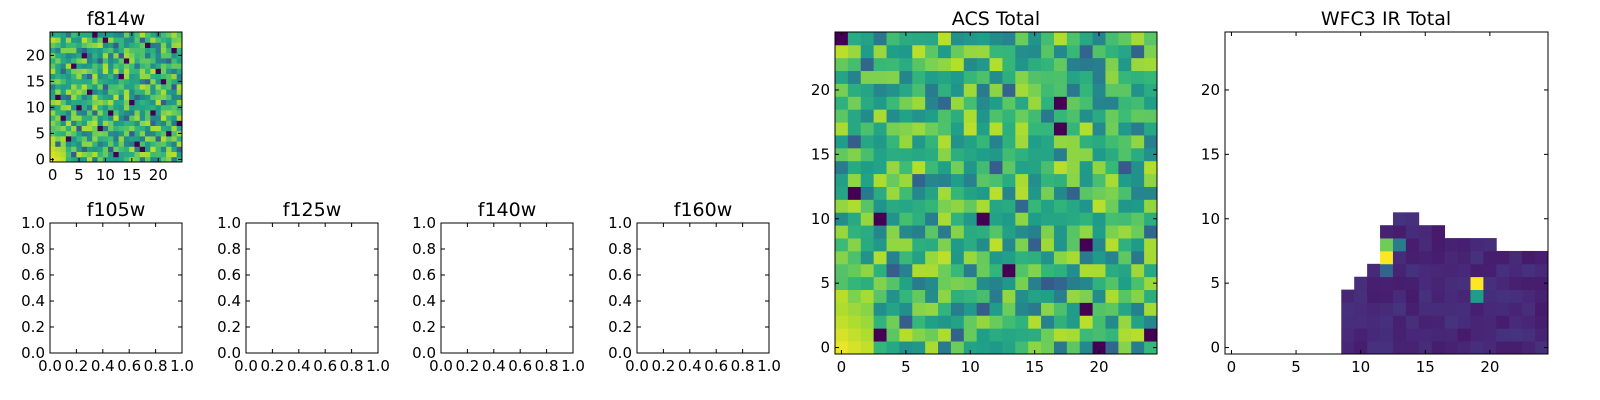 The width and height of the screenshot is (1600, 400). Describe the element at coordinates (507, 299) in the screenshot. I see `x-axis: 0.0 0.2 0.4 0.6 0.8 1.0` at that location.